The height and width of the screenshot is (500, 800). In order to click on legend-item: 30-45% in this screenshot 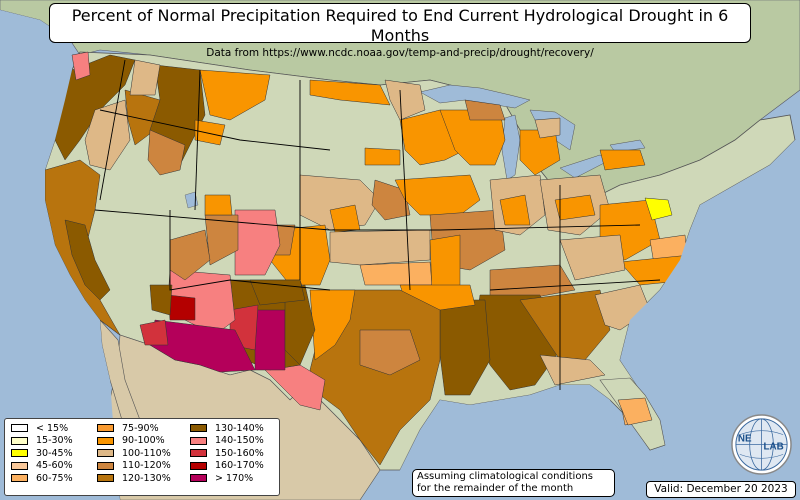, I will do `click(42, 453)`.